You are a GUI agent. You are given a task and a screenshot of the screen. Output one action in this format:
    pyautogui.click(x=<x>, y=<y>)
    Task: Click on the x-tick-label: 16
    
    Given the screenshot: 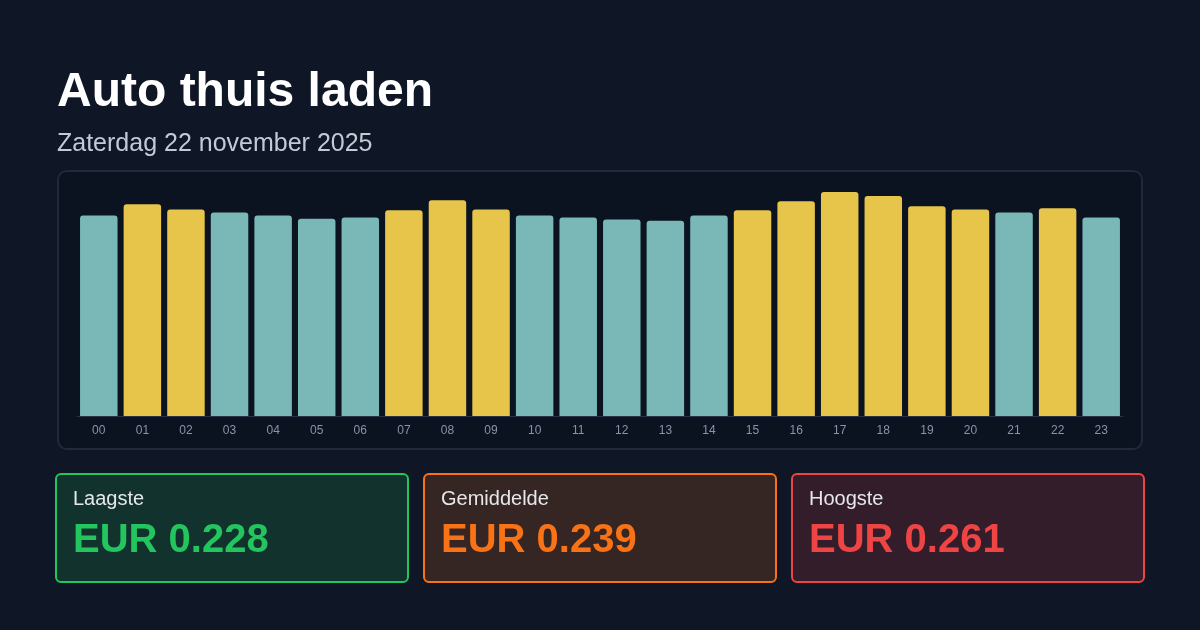 What is the action you would take?
    pyautogui.click(x=796, y=430)
    